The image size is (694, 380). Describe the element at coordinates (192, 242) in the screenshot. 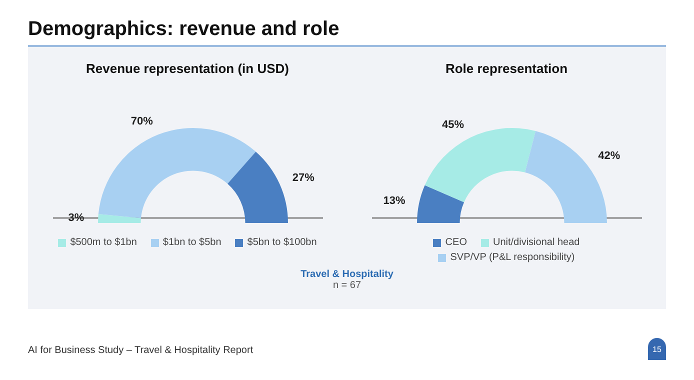

I see `legend-label: $1bn to $5bn` at that location.